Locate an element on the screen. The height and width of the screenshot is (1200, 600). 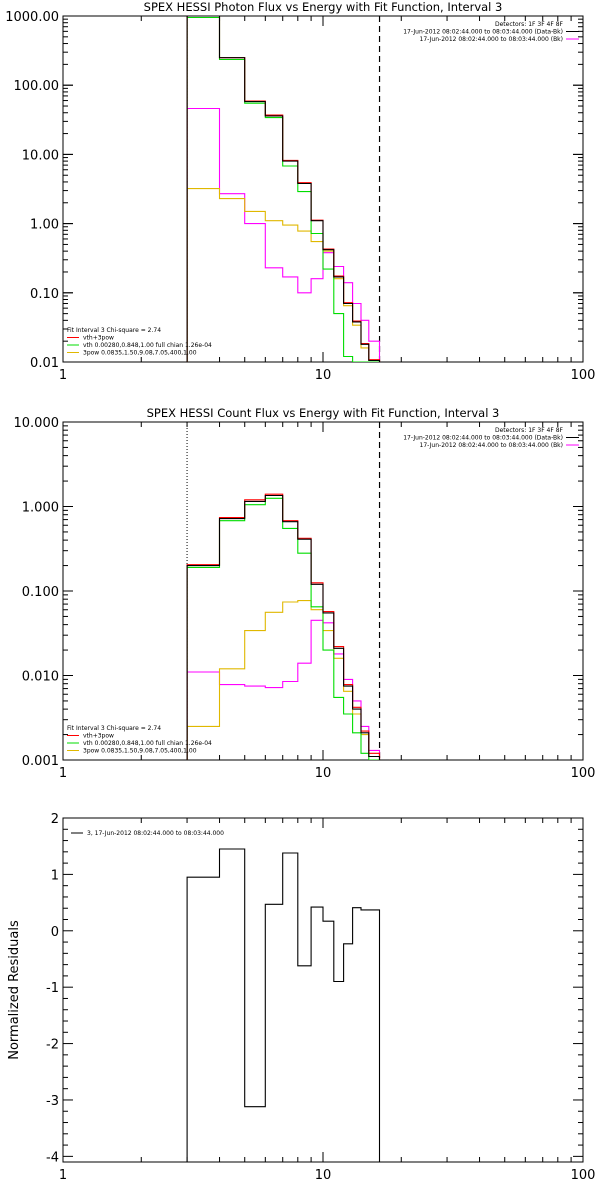
y-tick-label: 1 is located at coordinates (55, 875).